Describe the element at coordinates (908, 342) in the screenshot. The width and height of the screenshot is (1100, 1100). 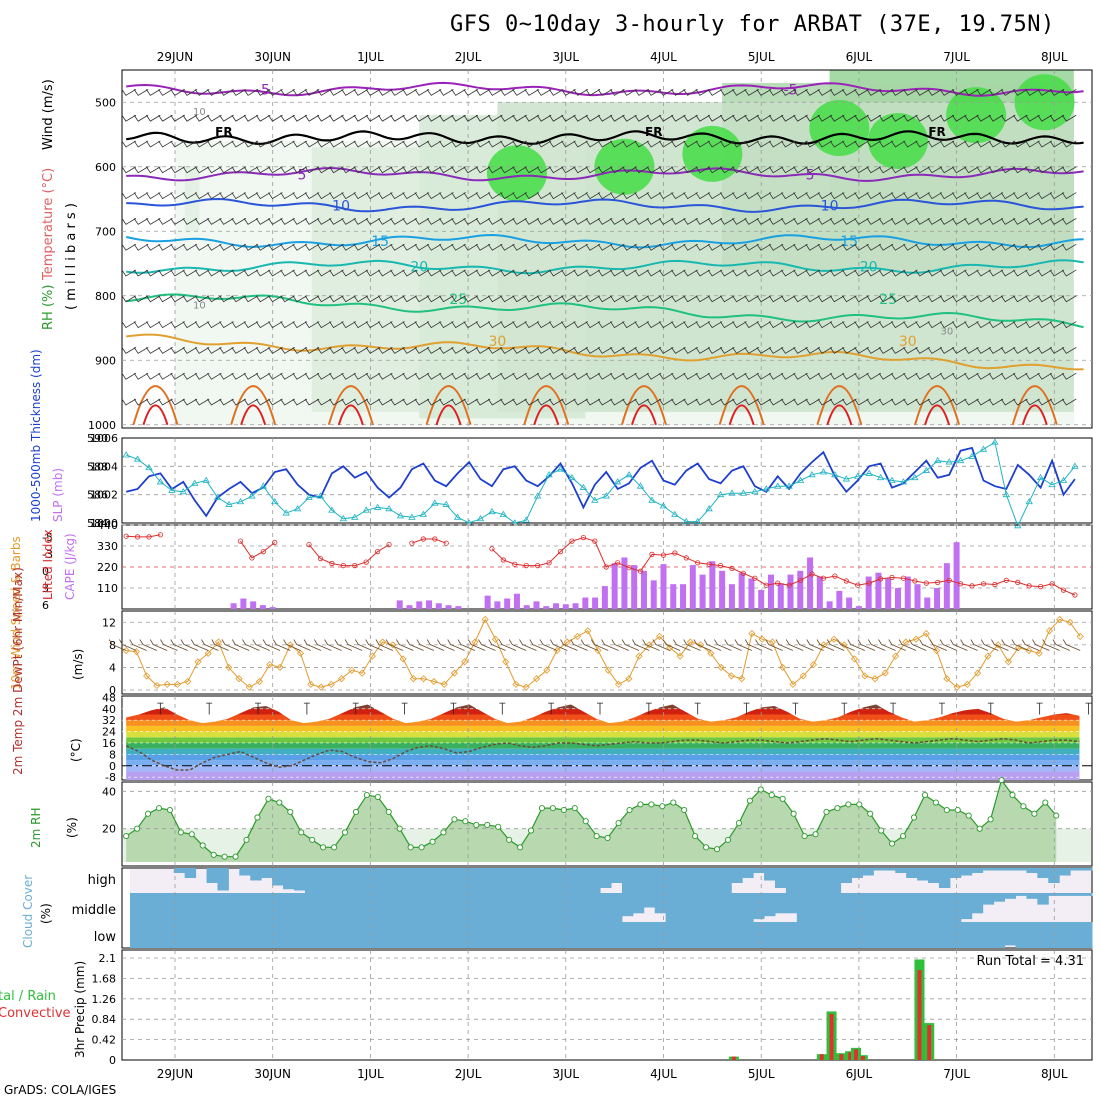
I see `isotherm-label: 30` at that location.